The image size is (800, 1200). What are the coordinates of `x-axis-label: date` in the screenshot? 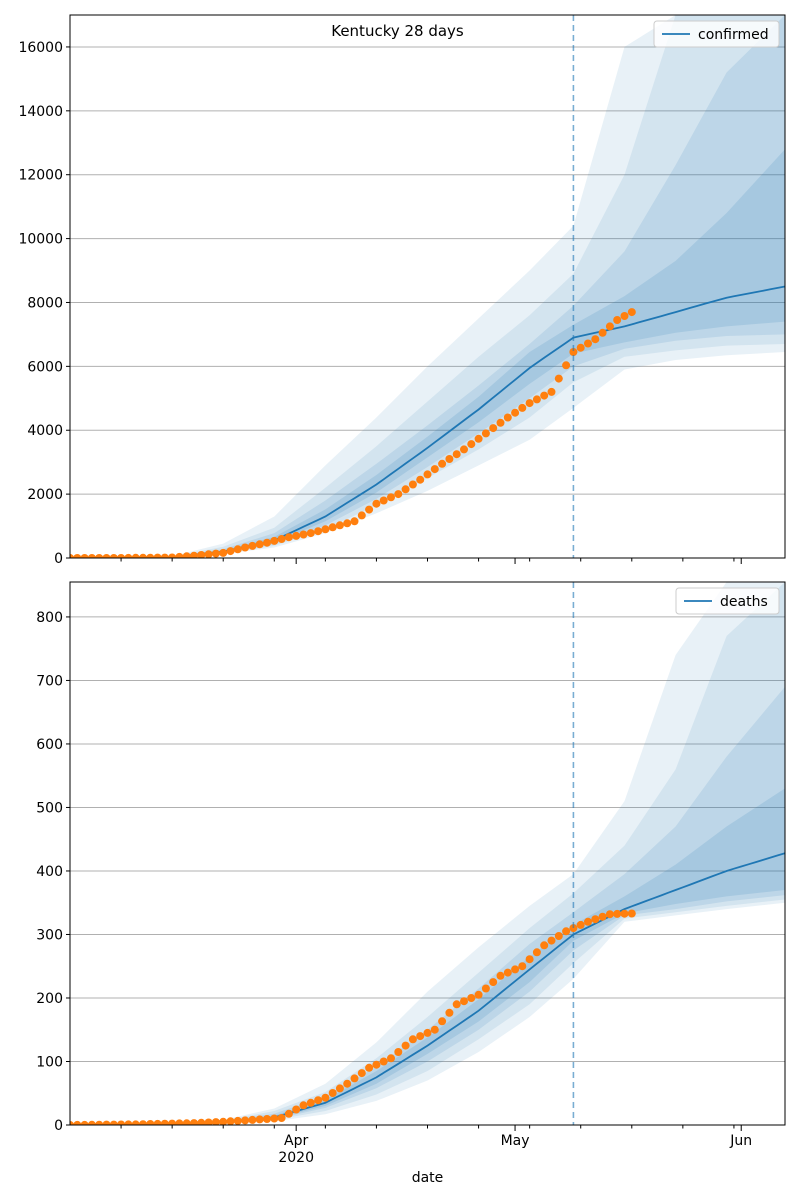 It's located at (428, 1178).